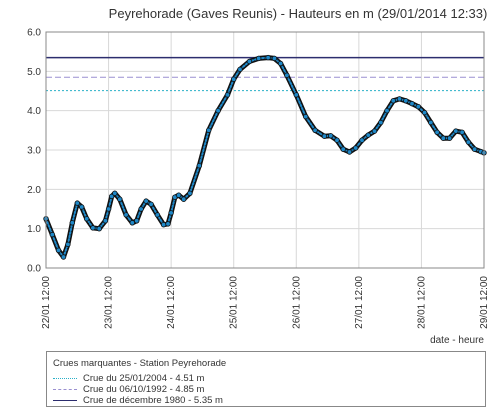  What do you see at coordinates (296, 302) in the screenshot?
I see `x-tick-label: 26/01 12:00` at bounding box center [296, 302].